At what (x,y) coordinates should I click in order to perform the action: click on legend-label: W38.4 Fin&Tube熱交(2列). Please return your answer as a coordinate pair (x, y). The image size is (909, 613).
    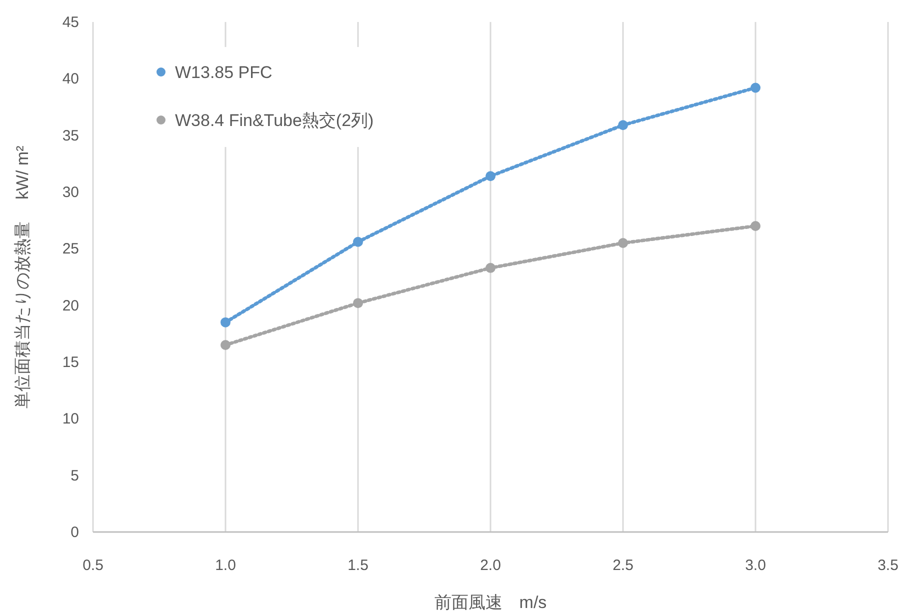
    Looking at the image, I should click on (274, 120).